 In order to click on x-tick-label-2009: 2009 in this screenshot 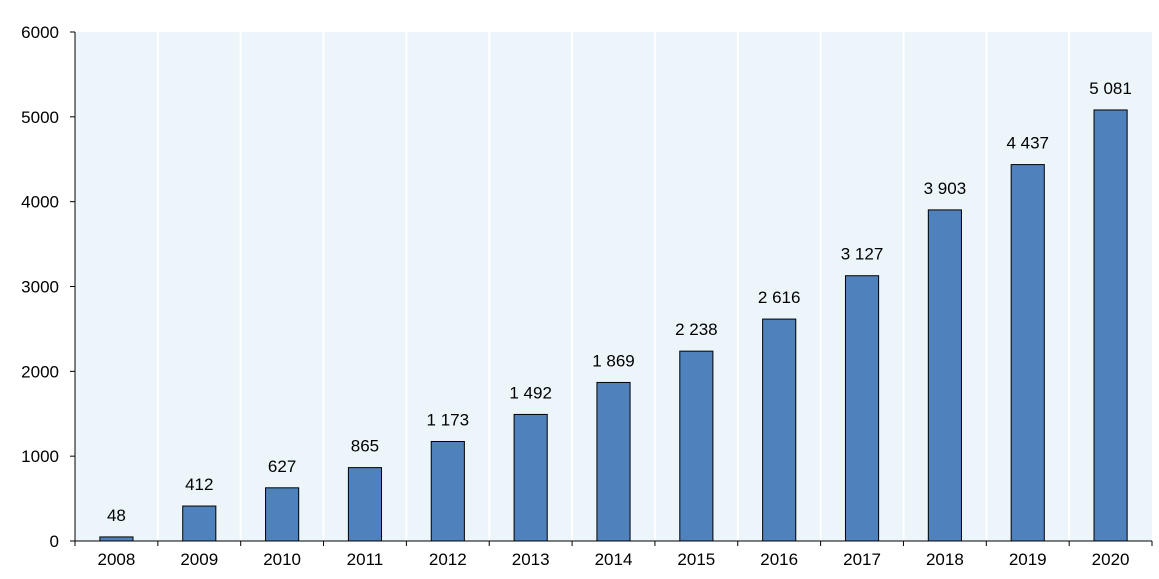, I will do `click(199, 559)`.